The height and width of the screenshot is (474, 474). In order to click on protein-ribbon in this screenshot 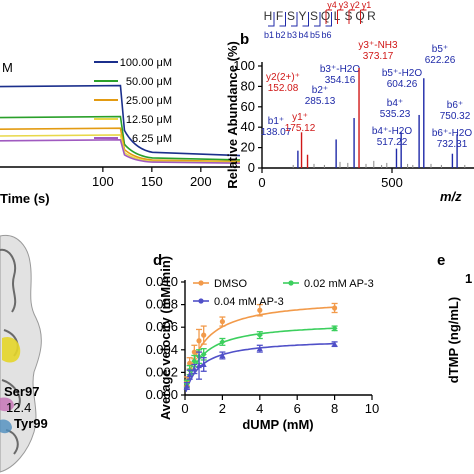, I will do `click(10, 351)`.